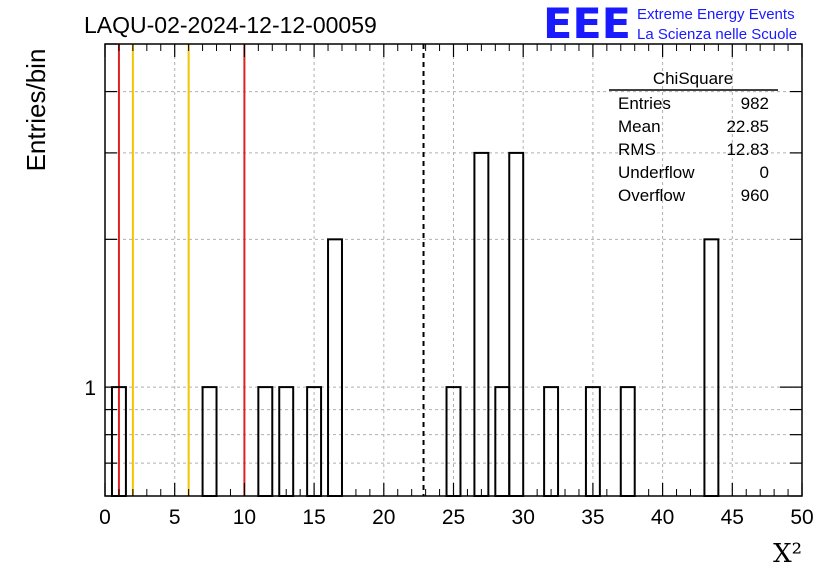 This screenshot has width=836, height=572. I want to click on x-tick-label: 35, so click(592, 517).